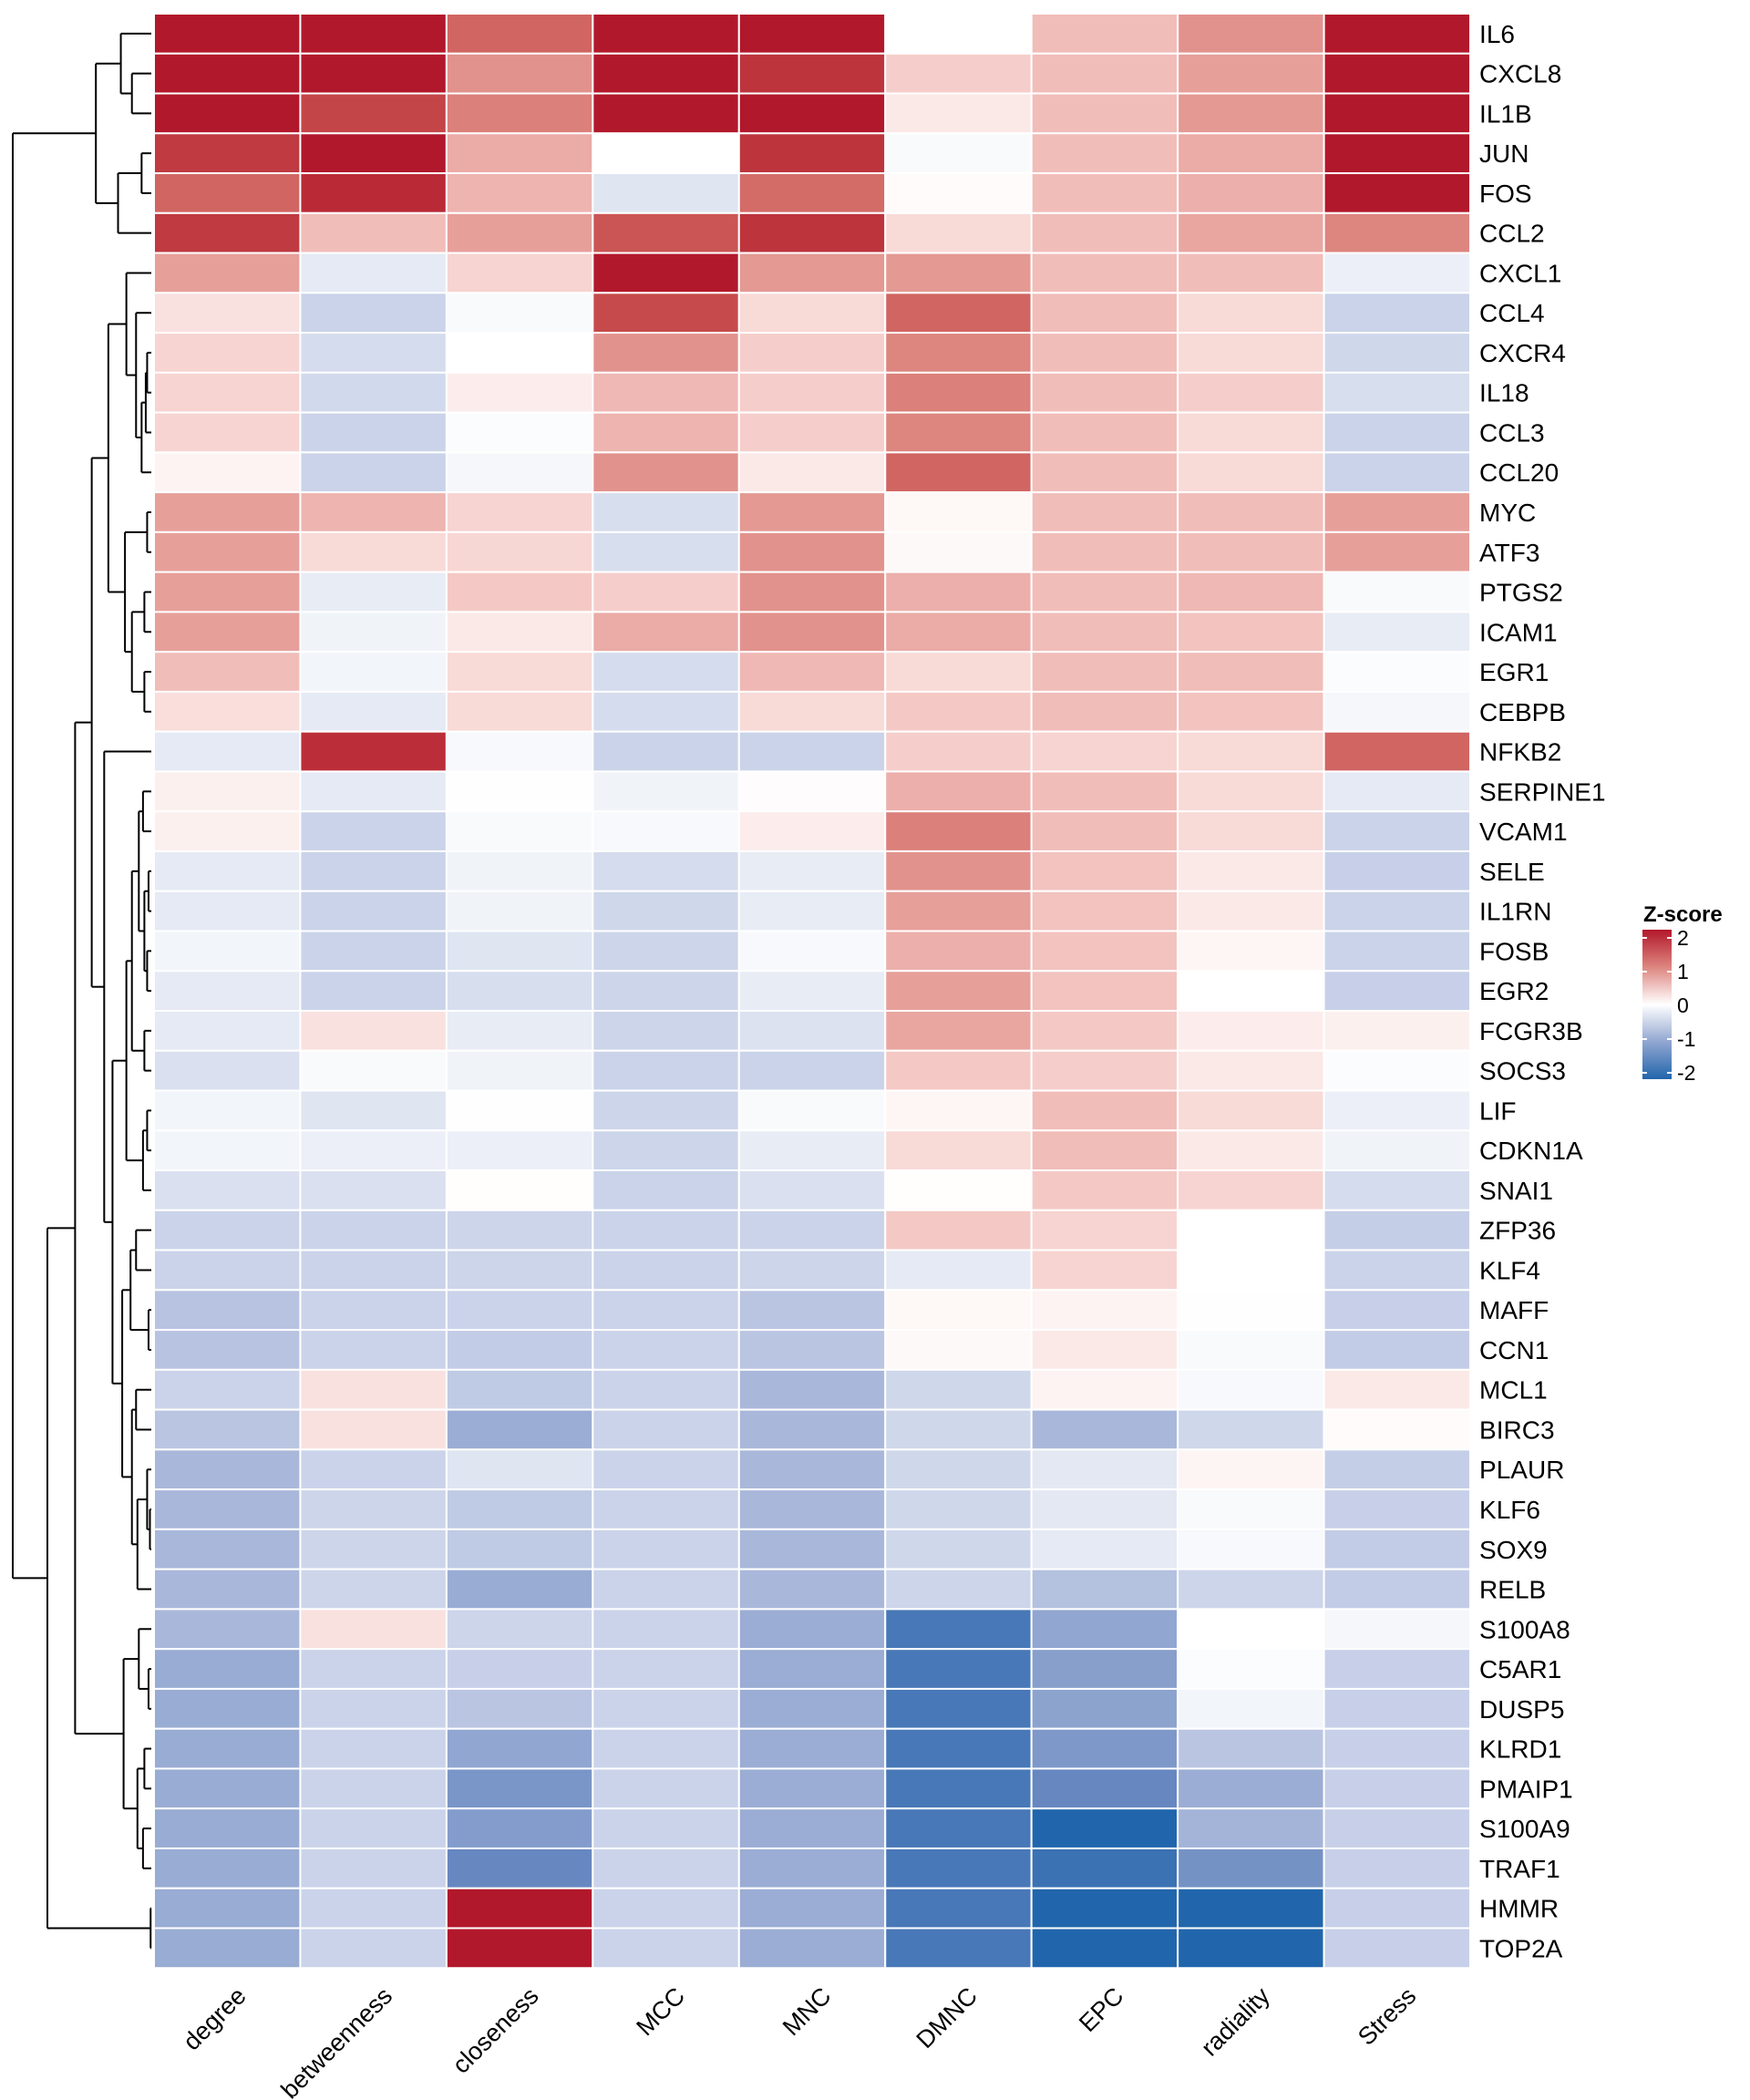 The image size is (1750, 2100). Describe the element at coordinates (1251, 1190) in the screenshot. I see `heatmap-cell-SNAI1-radiality` at that location.